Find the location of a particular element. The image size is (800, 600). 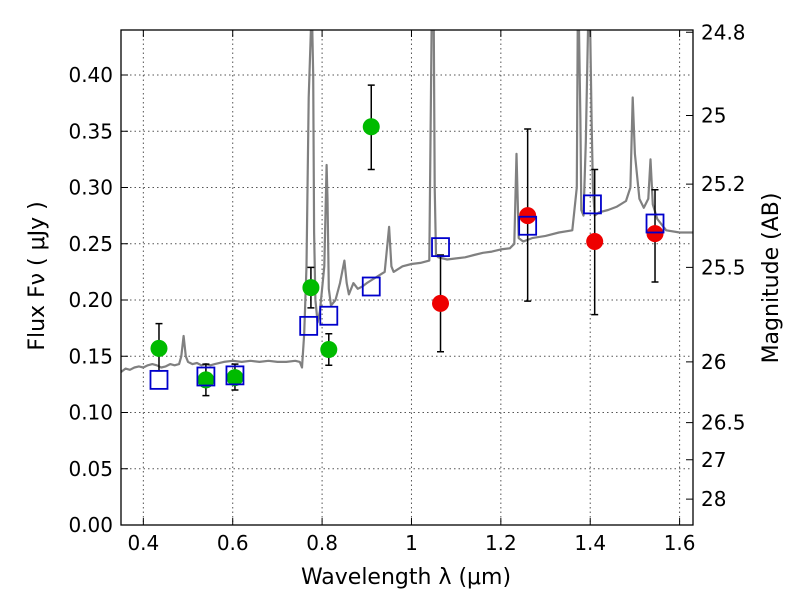

right-tick-label-7: 28 is located at coordinates (713, 499).